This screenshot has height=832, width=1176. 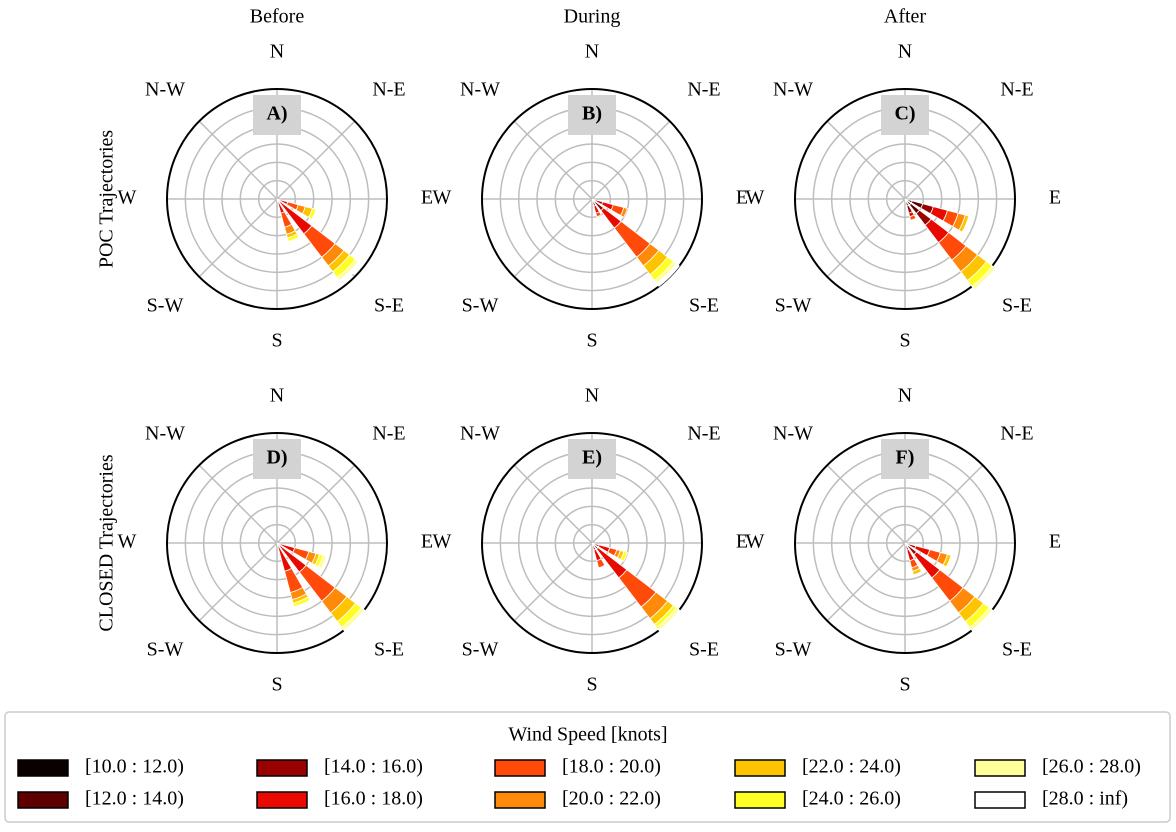 I want to click on panel-label: B), so click(x=592, y=114).